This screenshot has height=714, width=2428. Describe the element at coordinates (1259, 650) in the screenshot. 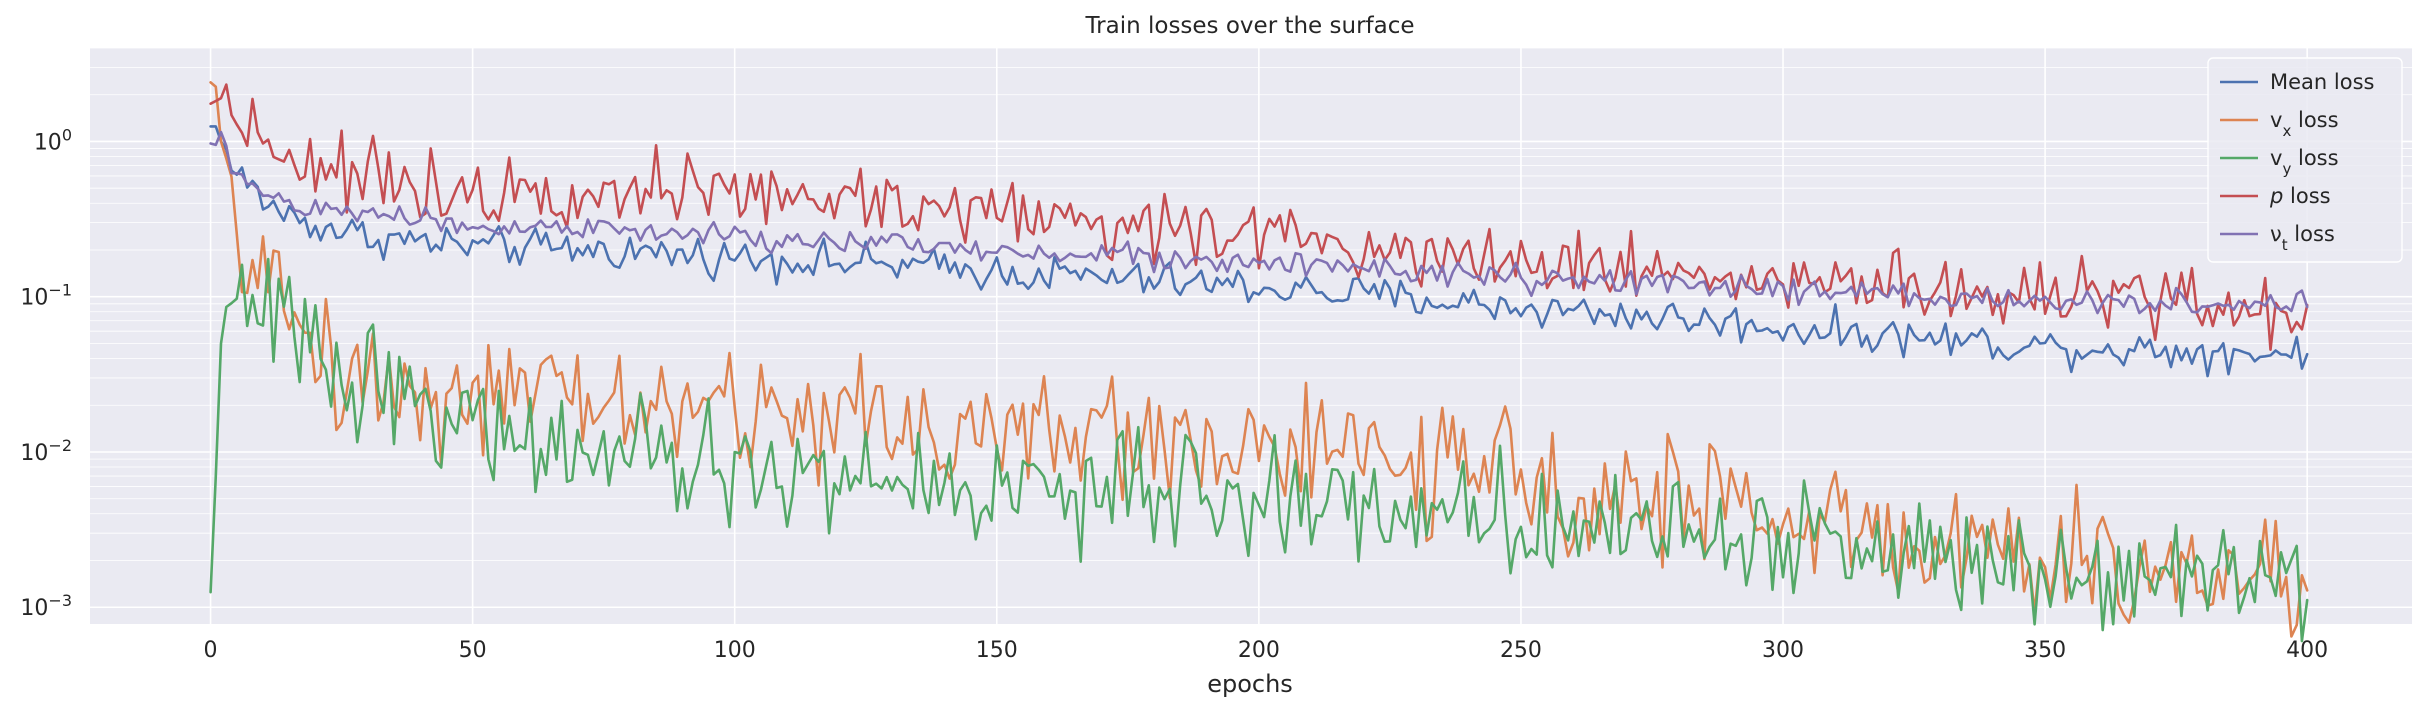

I see `x-tick-label: 200` at that location.